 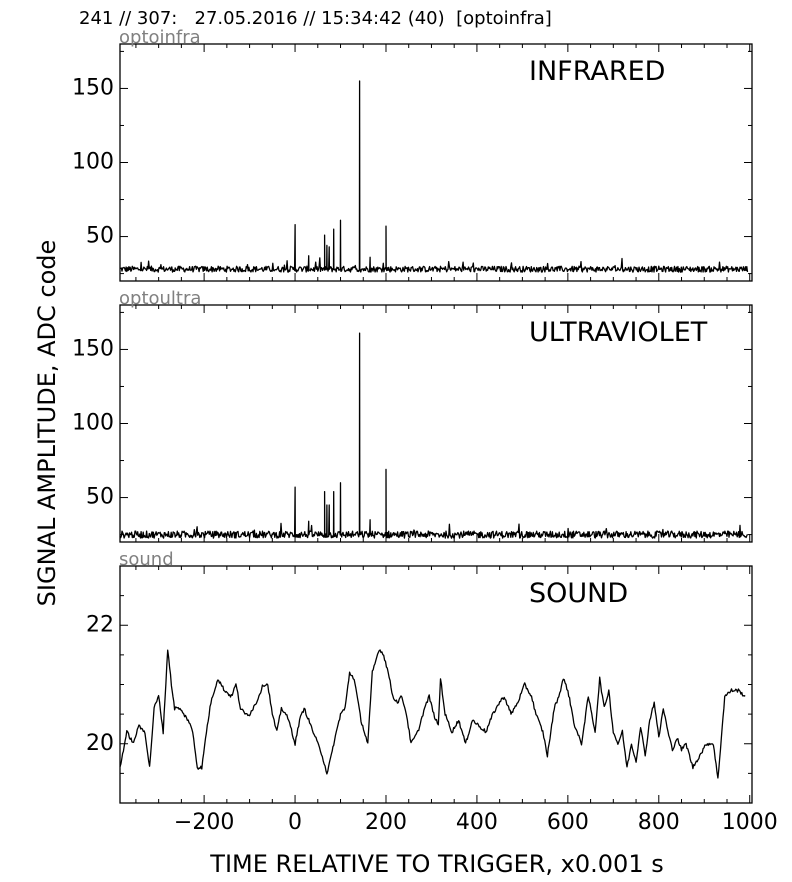 I want to click on panel-title: INFRARED, so click(x=597, y=71).